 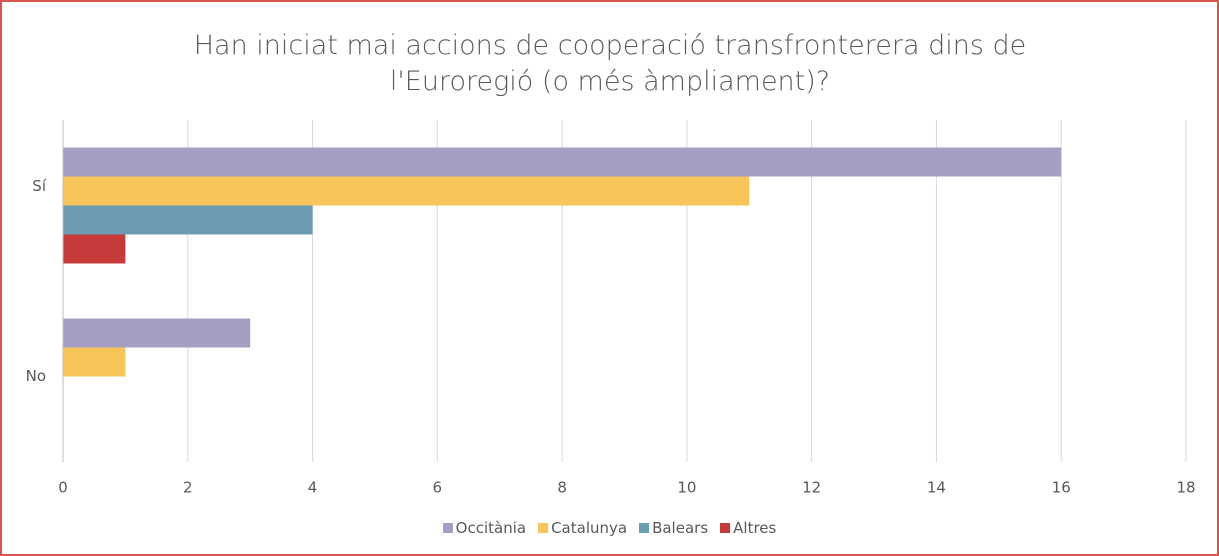 I want to click on legend-item: Catalunya, so click(x=582, y=528).